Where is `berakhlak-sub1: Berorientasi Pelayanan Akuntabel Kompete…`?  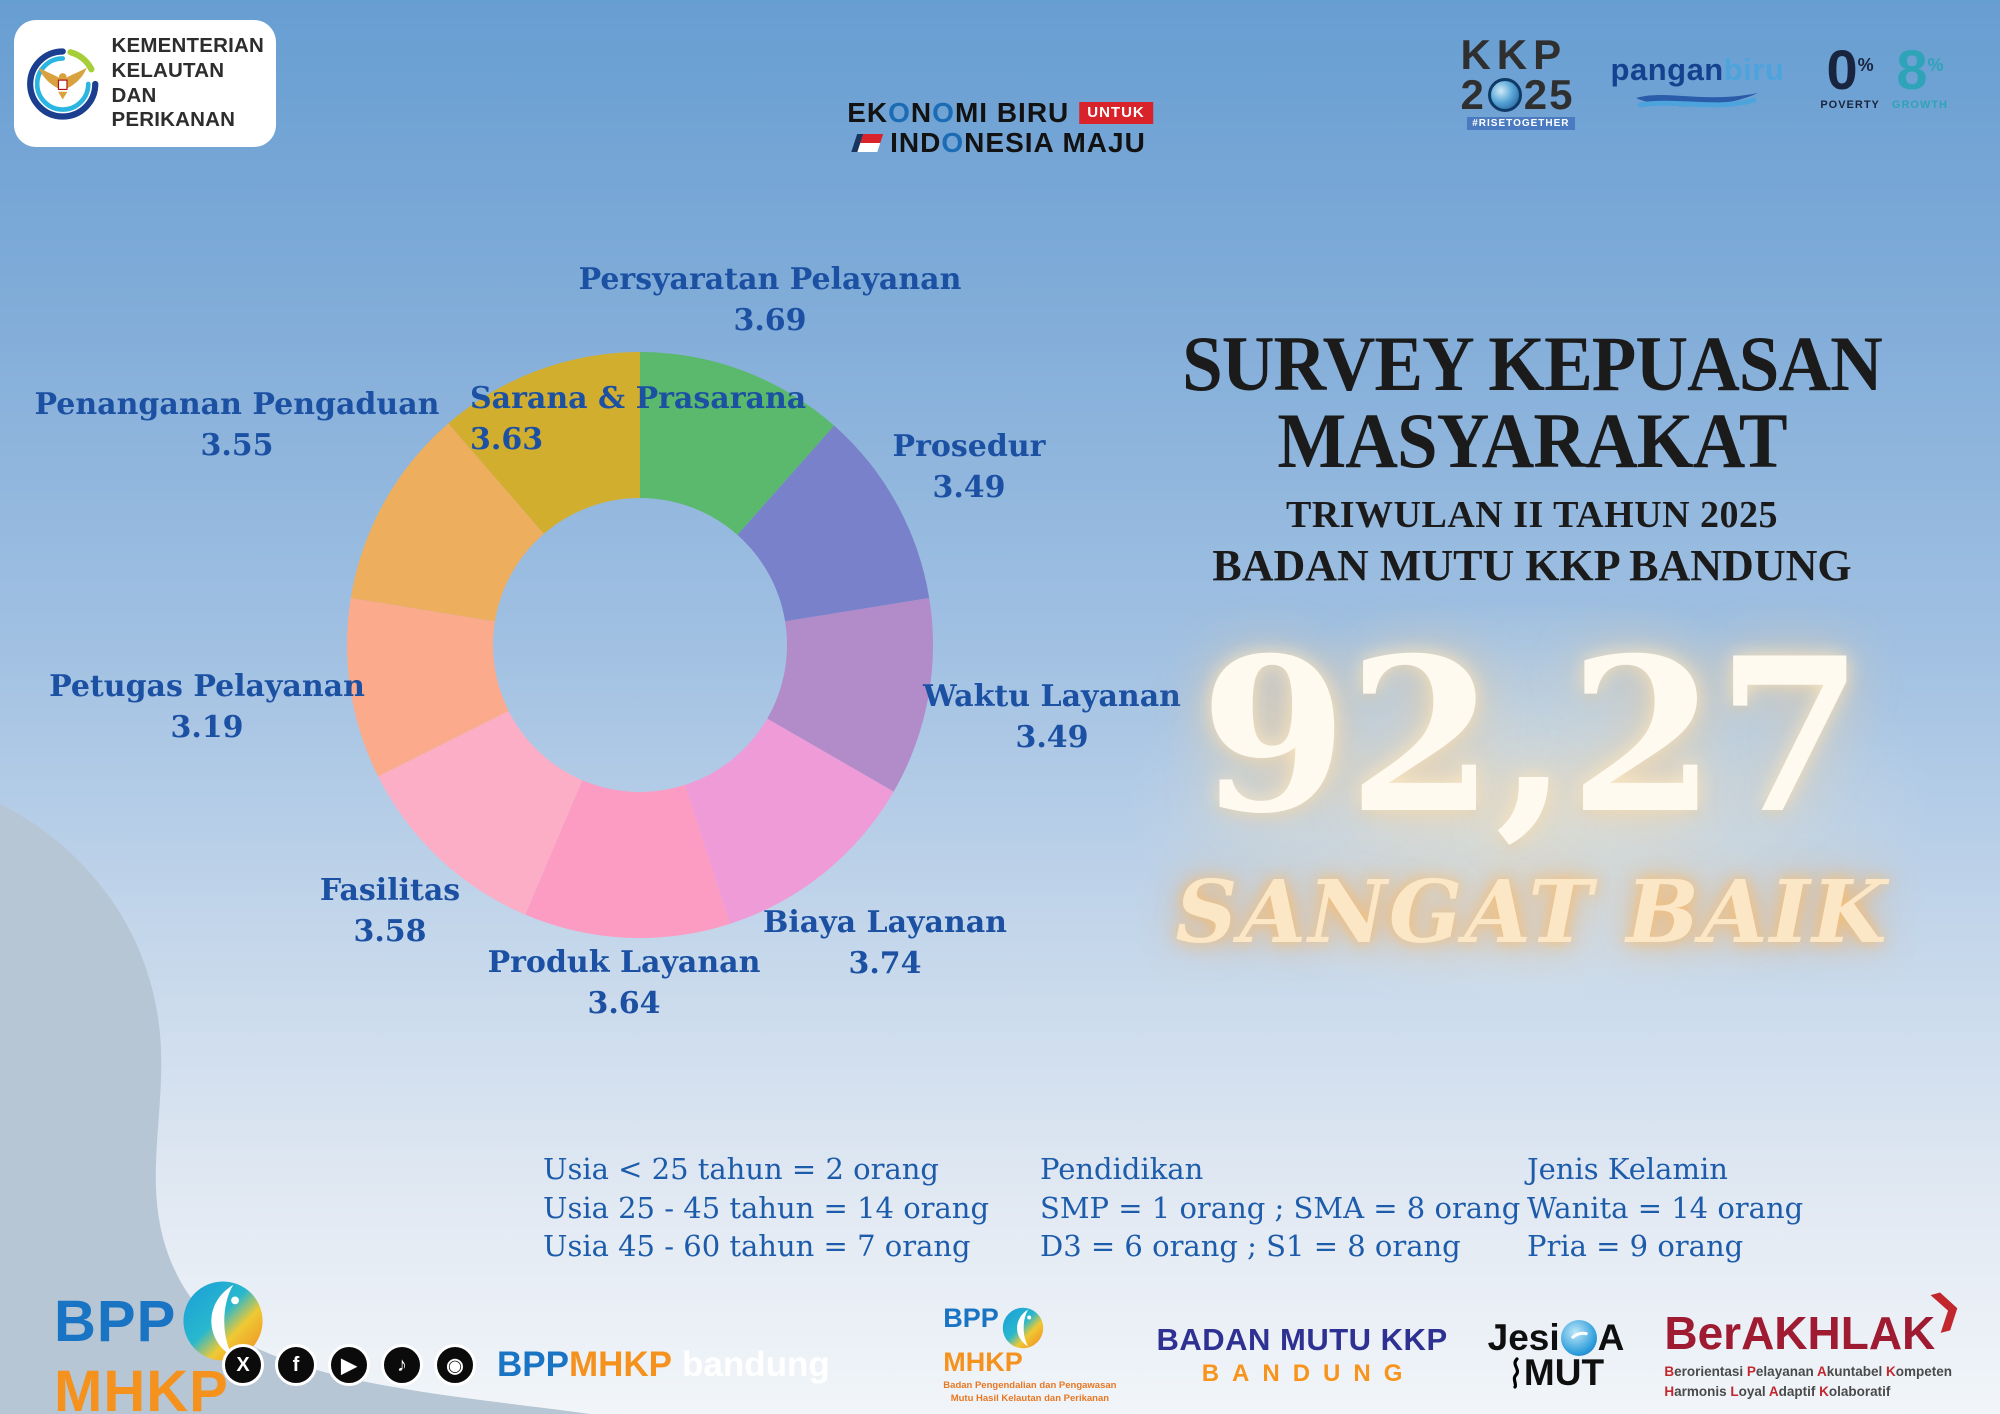 berakhlak-sub1: Berorientasi Pelayanan Akuntabel Kompete… is located at coordinates (1808, 1372).